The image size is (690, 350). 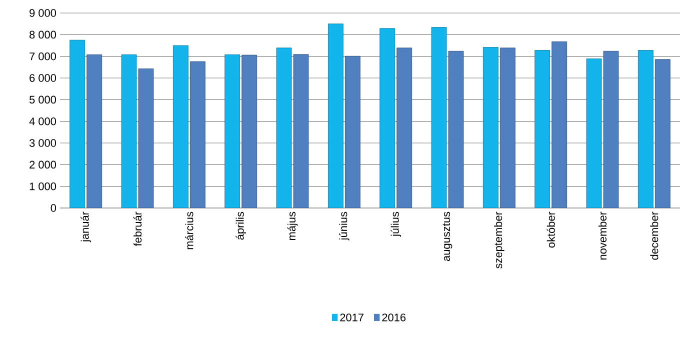 What do you see at coordinates (352, 318) in the screenshot?
I see `legend-label: 2017` at bounding box center [352, 318].